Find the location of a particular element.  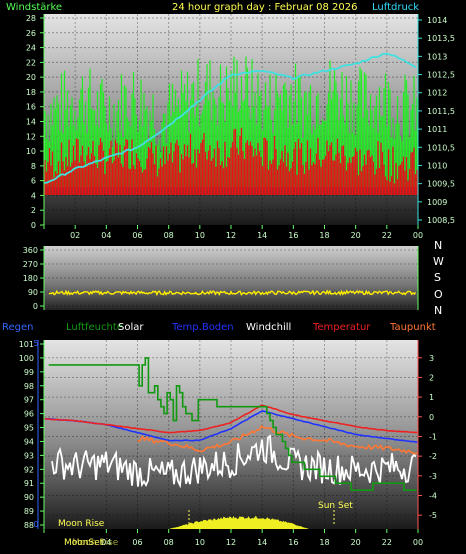

temp-y-tick-label: -3 is located at coordinates (433, 476).